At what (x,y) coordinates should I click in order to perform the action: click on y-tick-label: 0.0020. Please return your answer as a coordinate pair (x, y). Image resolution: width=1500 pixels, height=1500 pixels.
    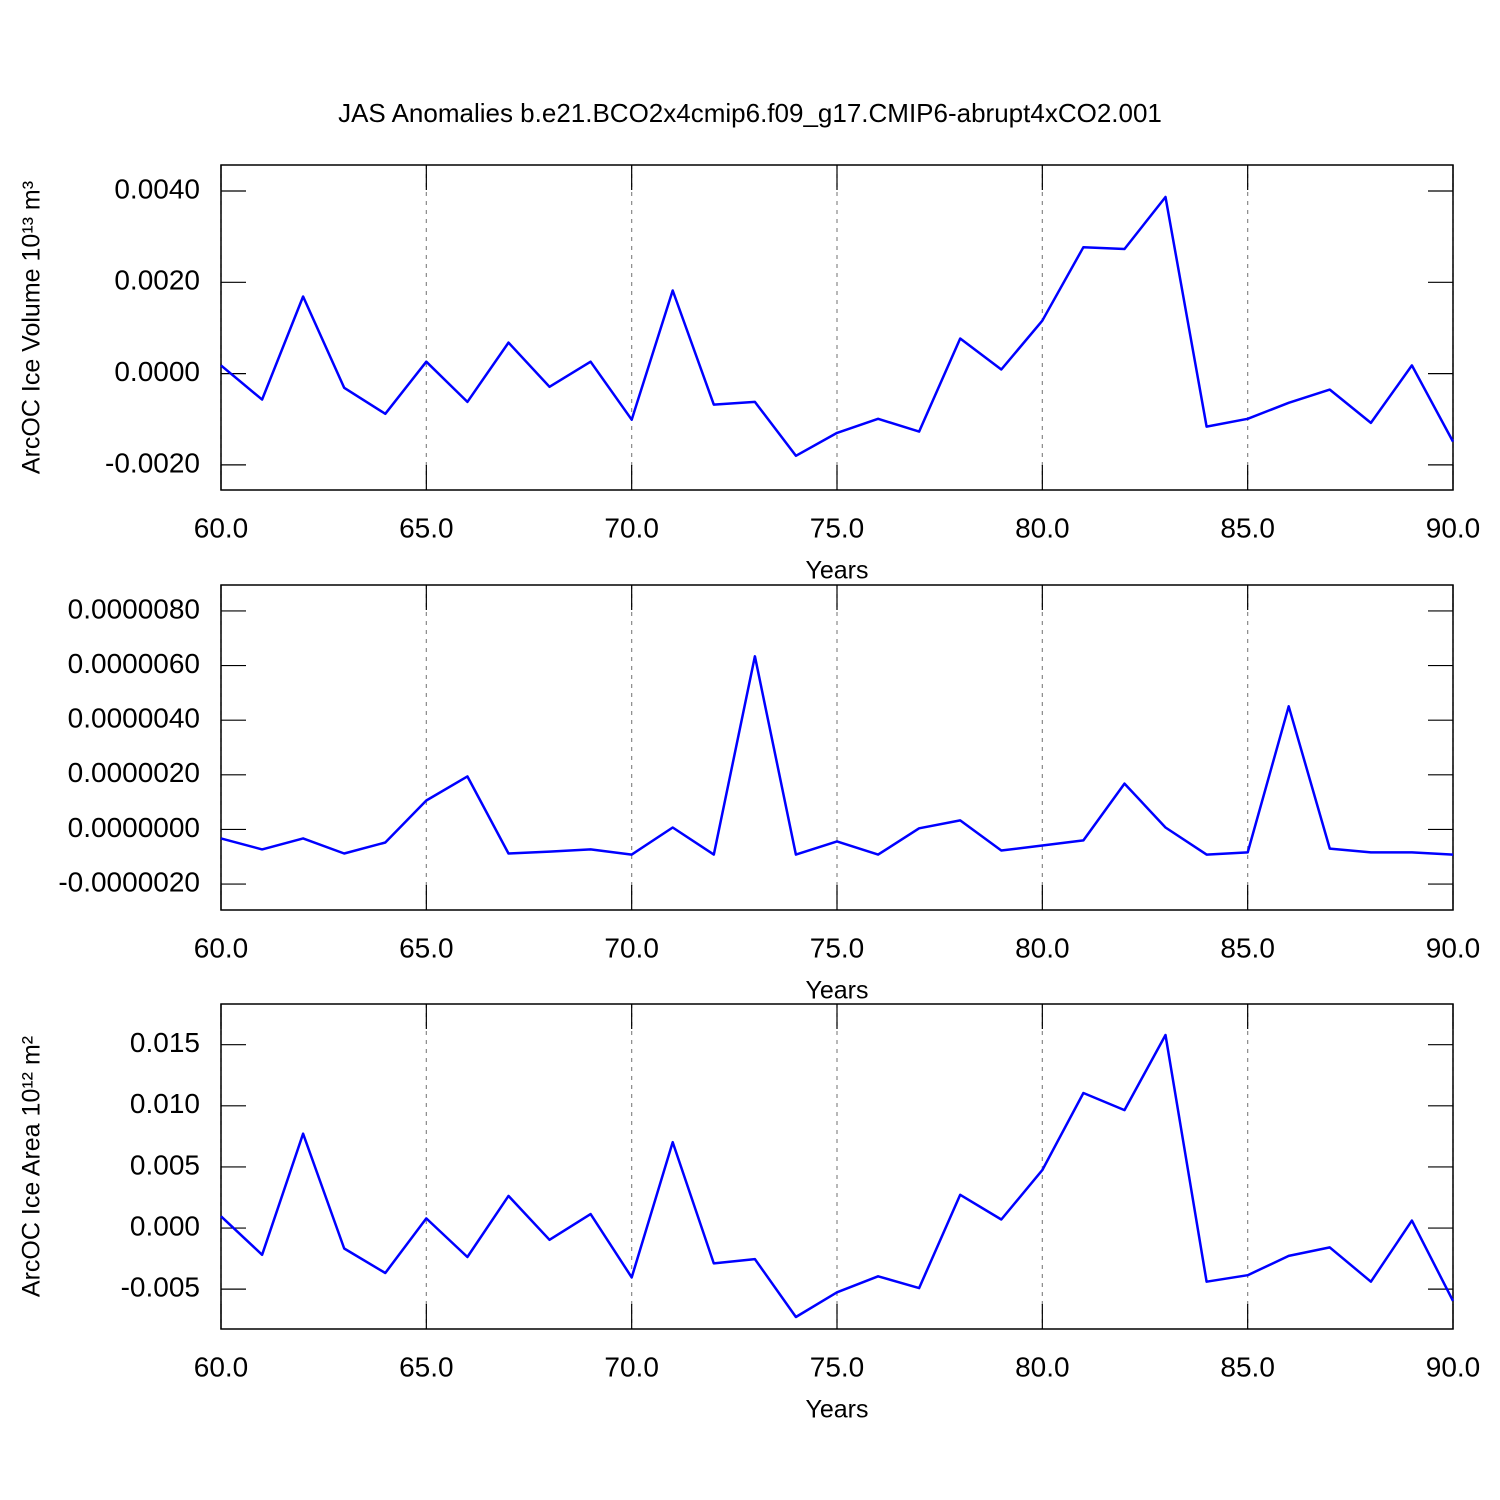
    Looking at the image, I should click on (157, 280).